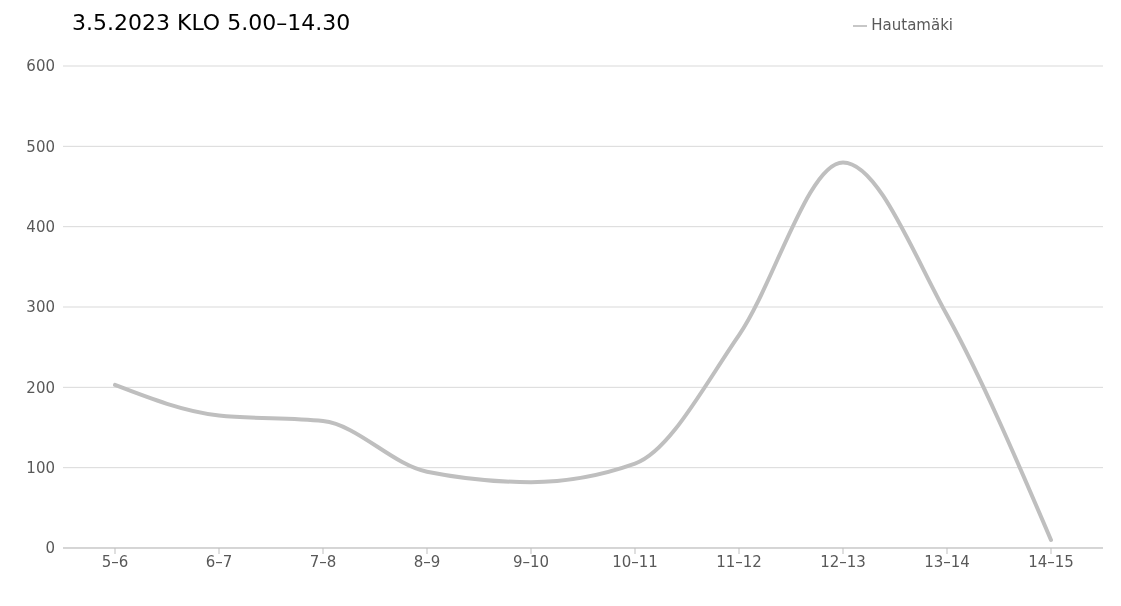  Describe the element at coordinates (531, 561) in the screenshot. I see `x-tick-label: 9–10` at that location.